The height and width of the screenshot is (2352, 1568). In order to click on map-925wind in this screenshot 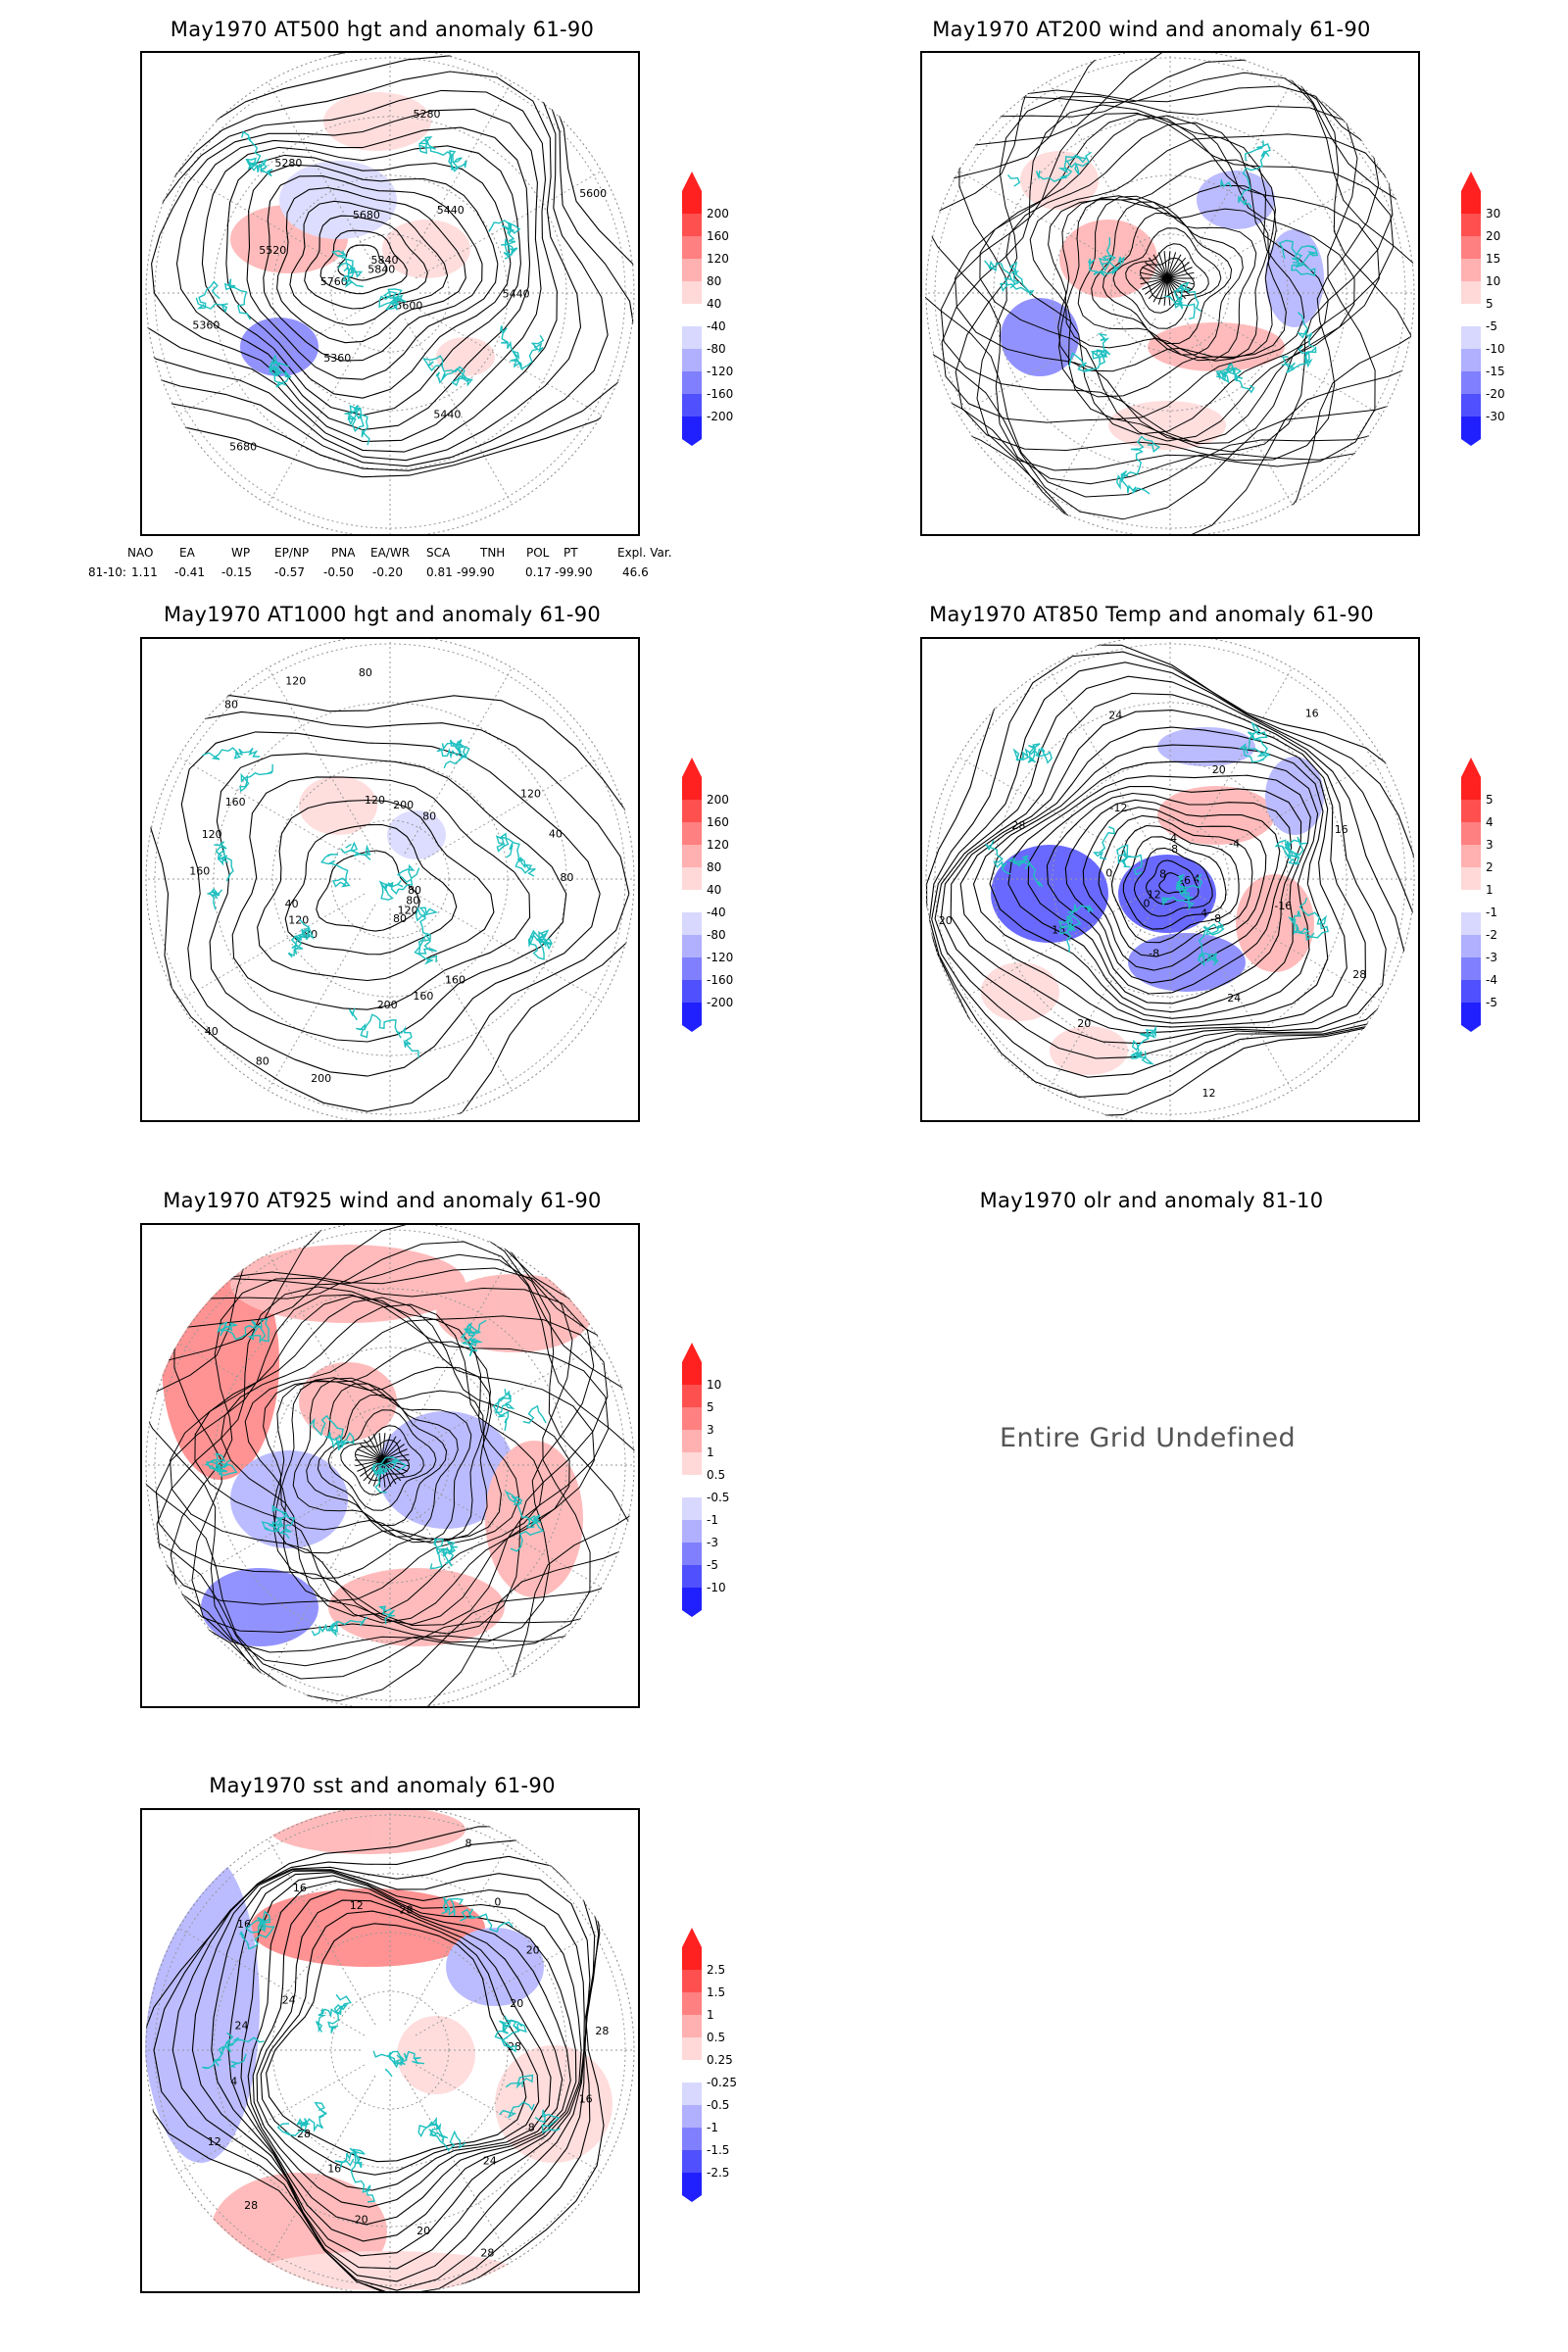, I will do `click(390, 1465)`.